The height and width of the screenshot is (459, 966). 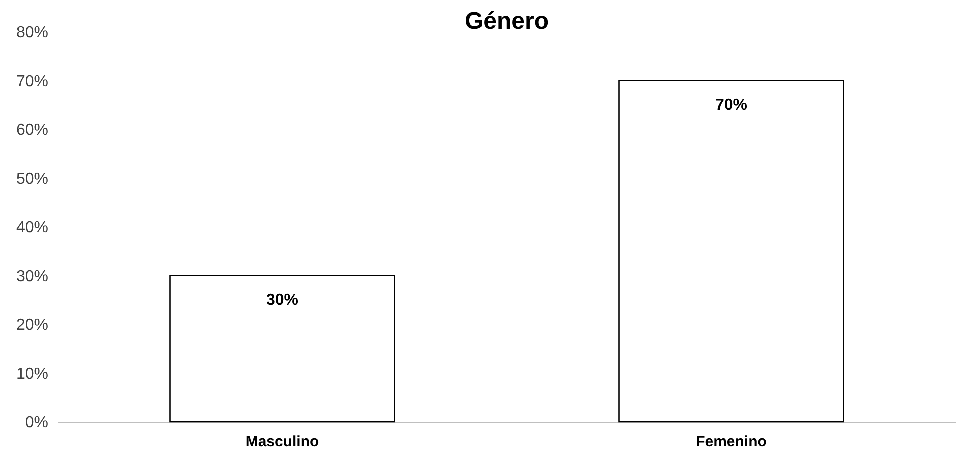 What do you see at coordinates (282, 300) in the screenshot?
I see `data-label: 30%` at bounding box center [282, 300].